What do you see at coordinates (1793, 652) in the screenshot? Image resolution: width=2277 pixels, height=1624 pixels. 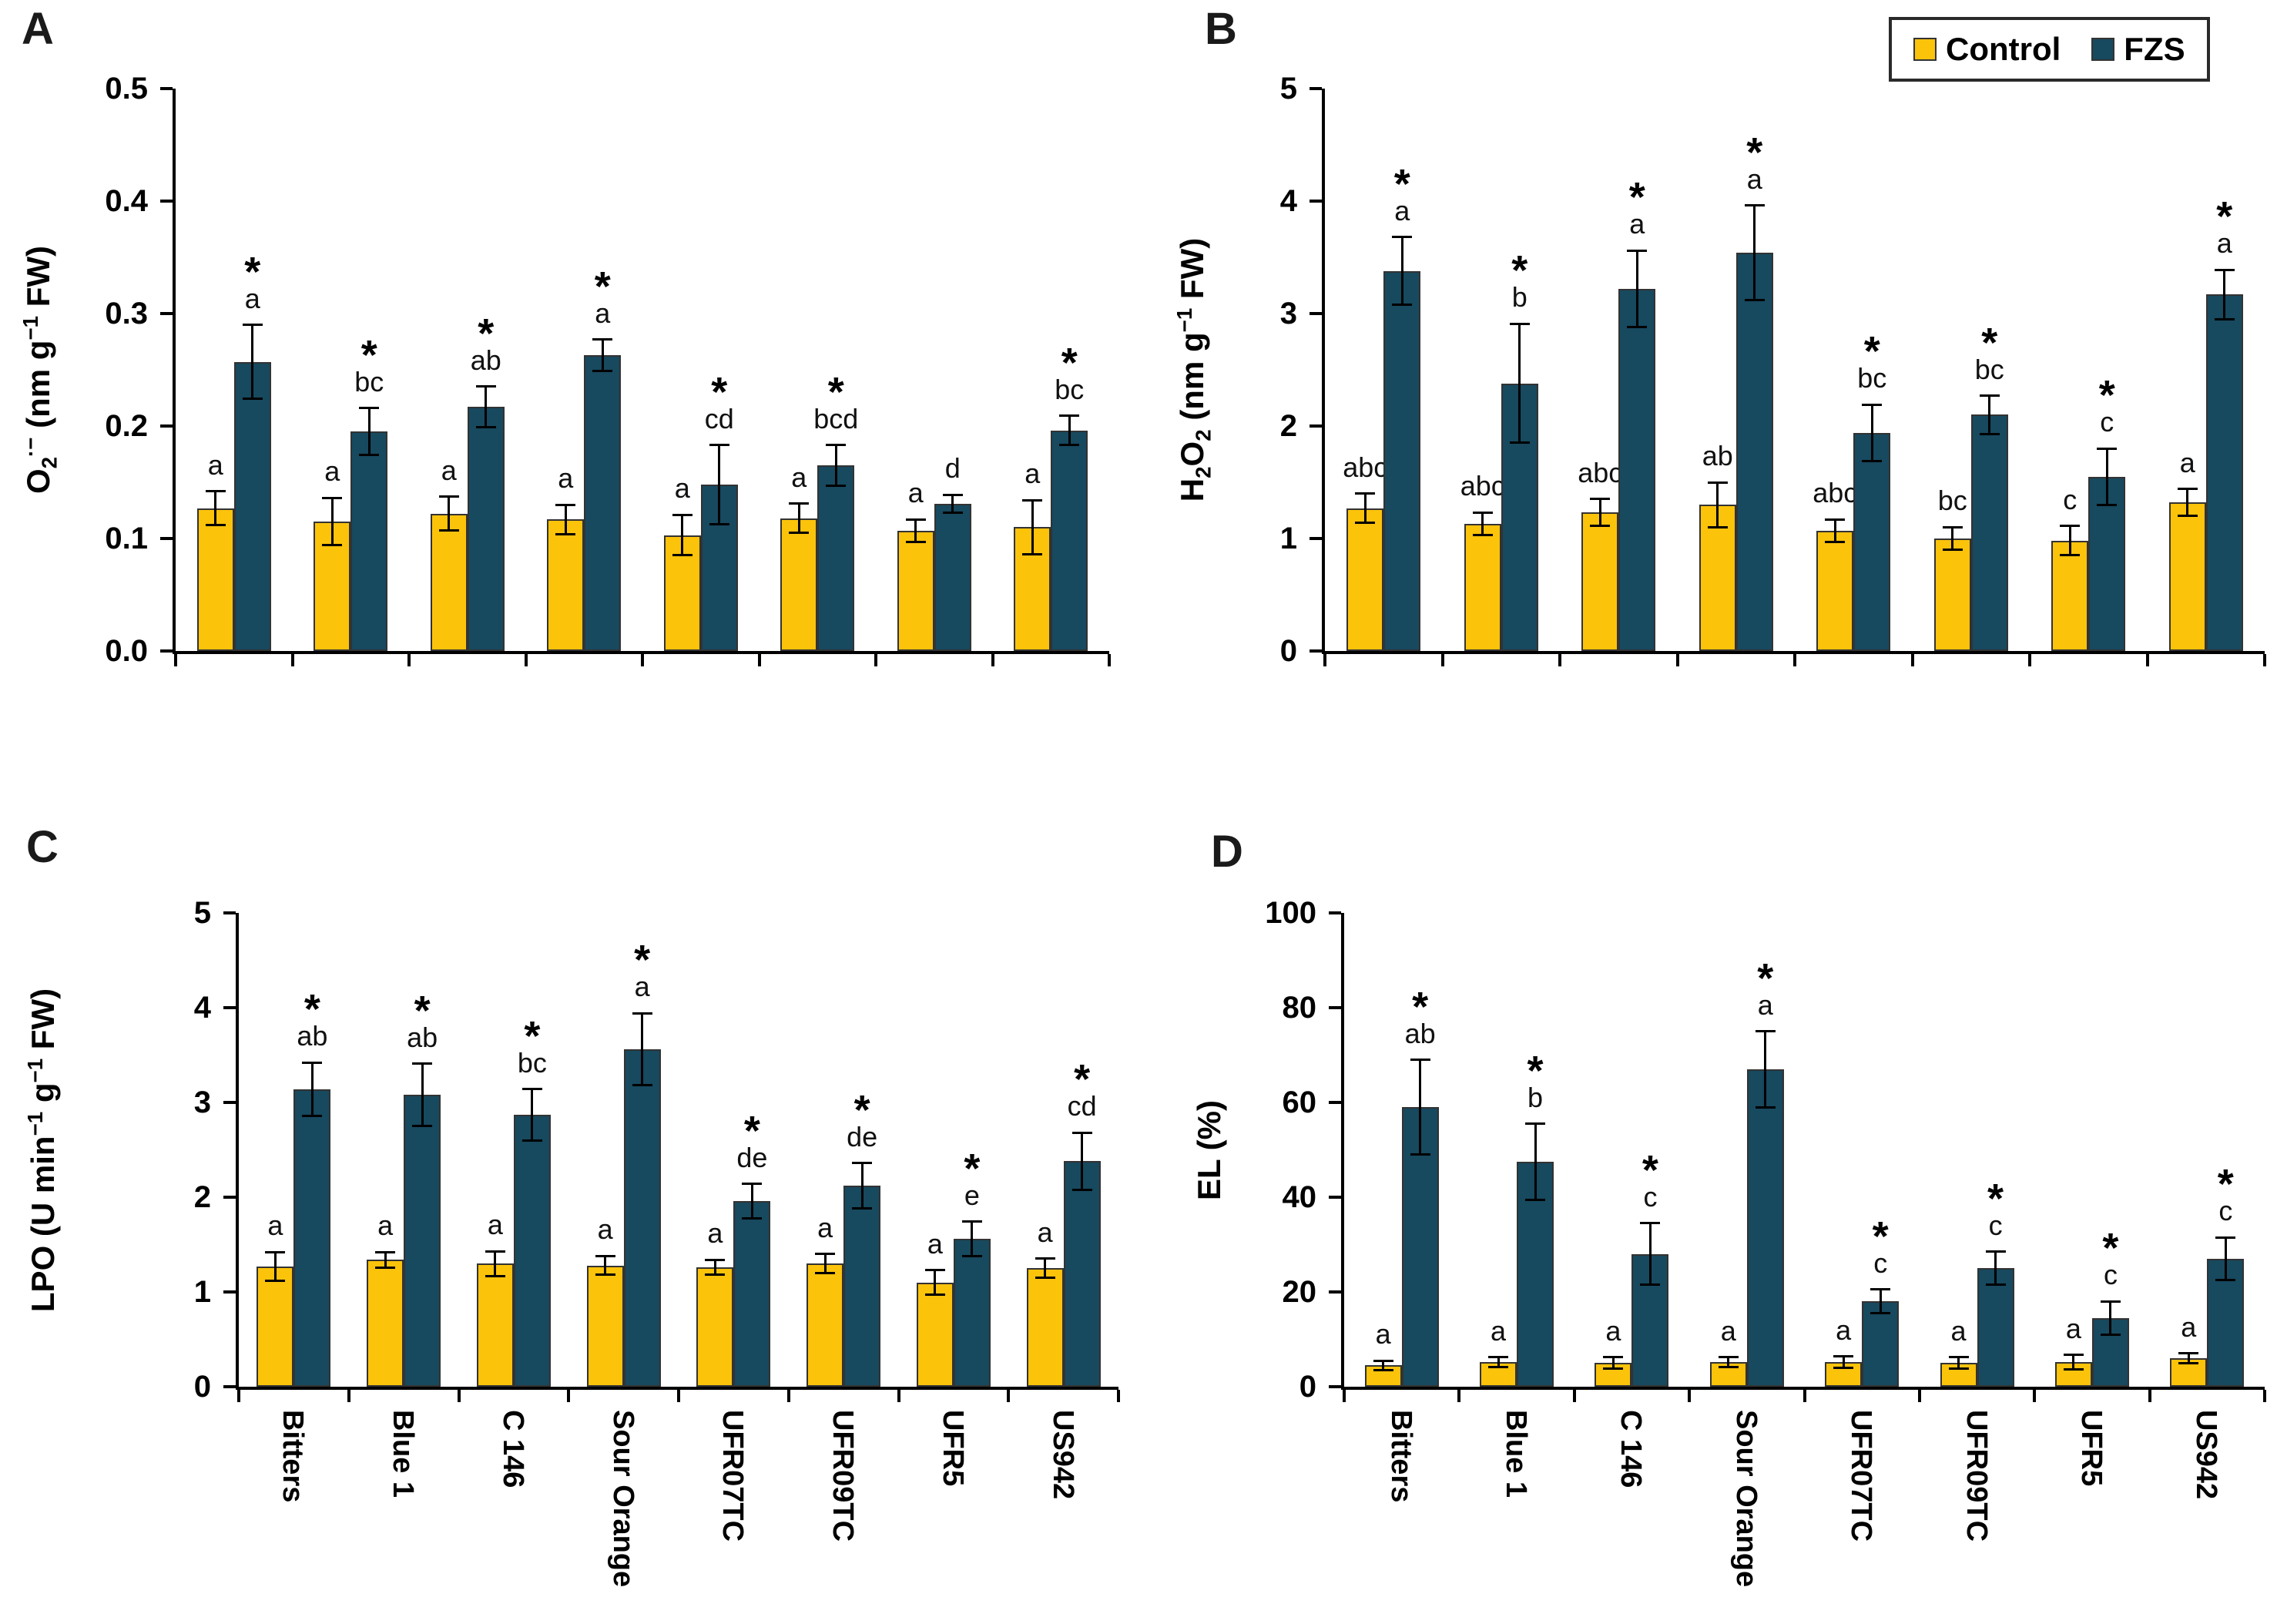 I see `x-axis-line` at bounding box center [1793, 652].